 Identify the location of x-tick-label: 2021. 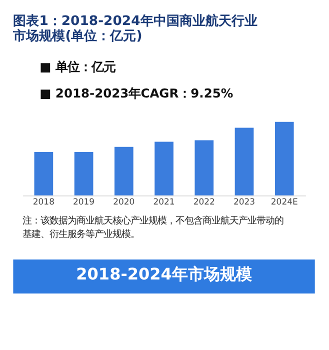
(164, 201).